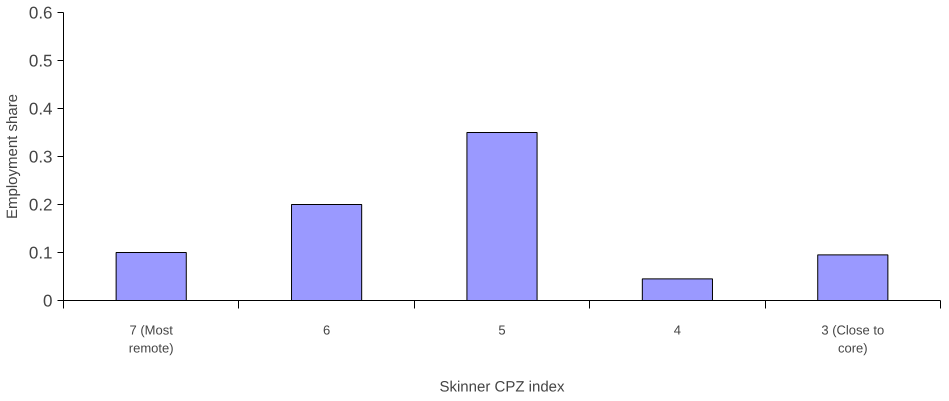 The height and width of the screenshot is (401, 949). I want to click on y-tick-label: 0, so click(48, 301).